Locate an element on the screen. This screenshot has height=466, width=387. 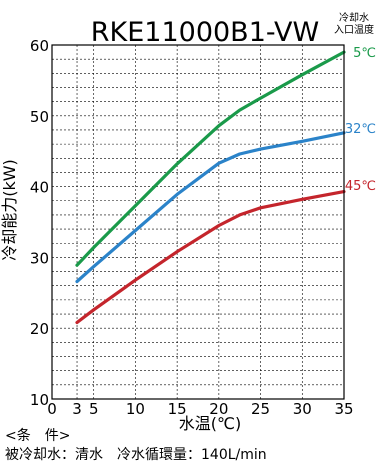
x-tick-label: 3 is located at coordinates (77, 409).